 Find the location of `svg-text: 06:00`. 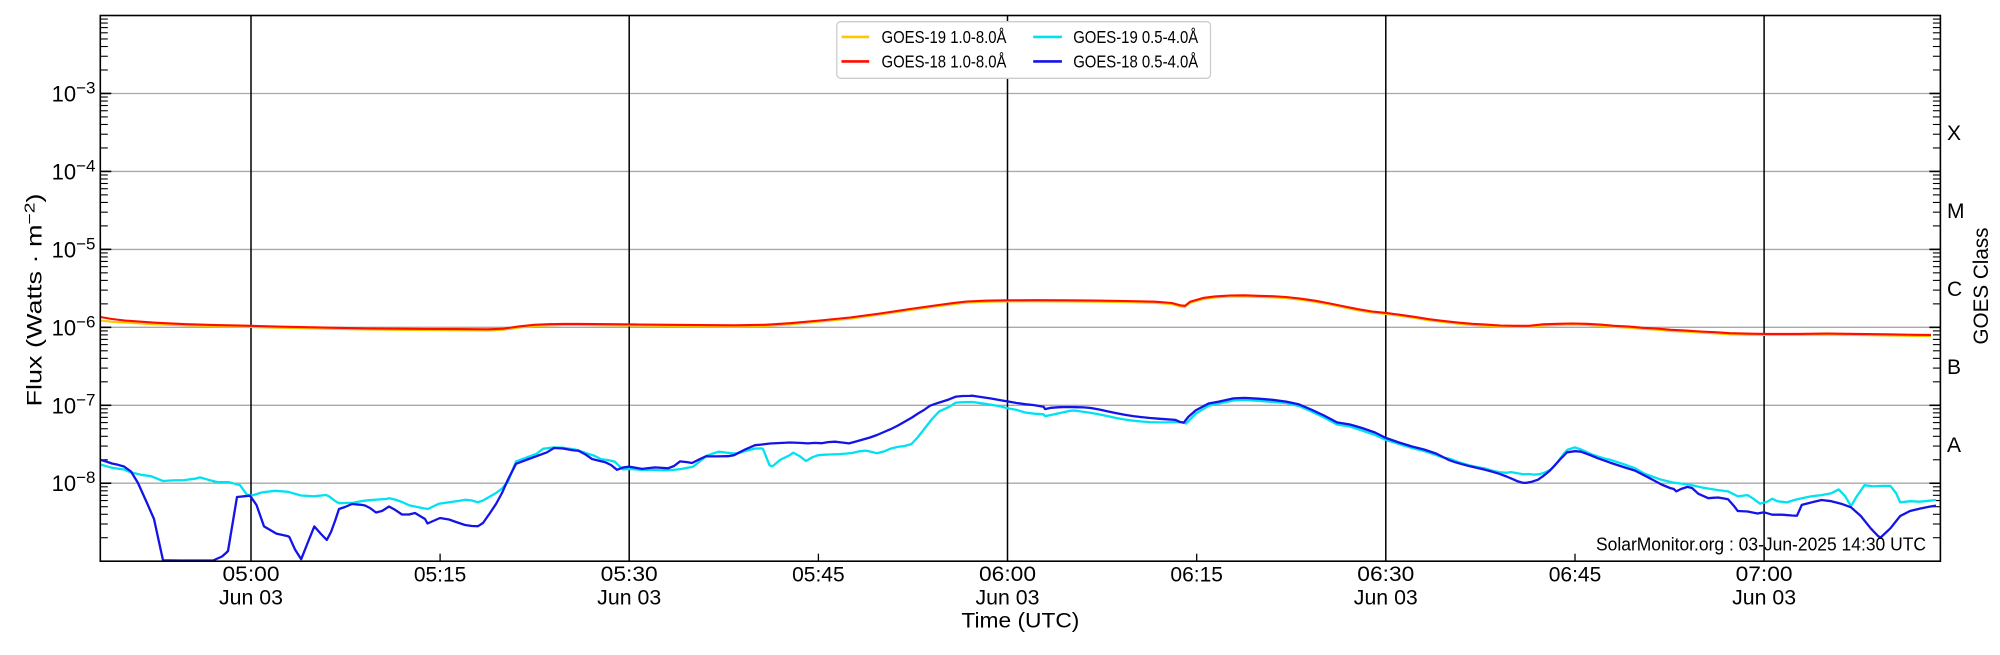

svg-text: 06:00 is located at coordinates (1007, 574).